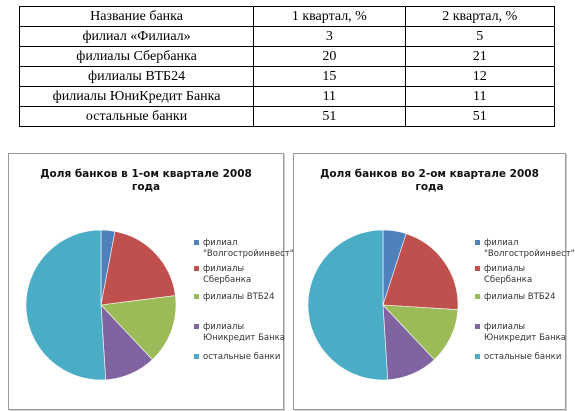 This screenshot has height=411, width=575. Describe the element at coordinates (480, 16) in the screenshot. I see `header-q2: 2 квартал, %` at that location.